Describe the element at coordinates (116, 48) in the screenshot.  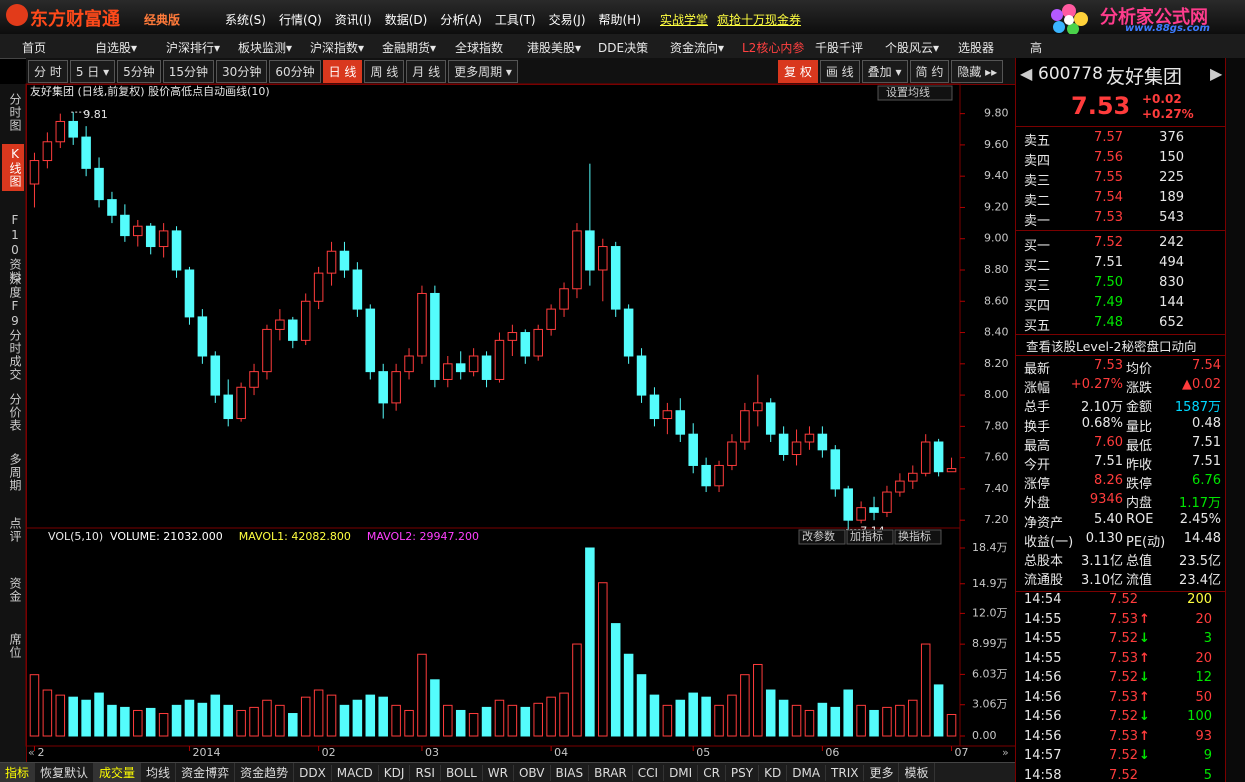
I see `nav-item: 自选股▾` at that location.